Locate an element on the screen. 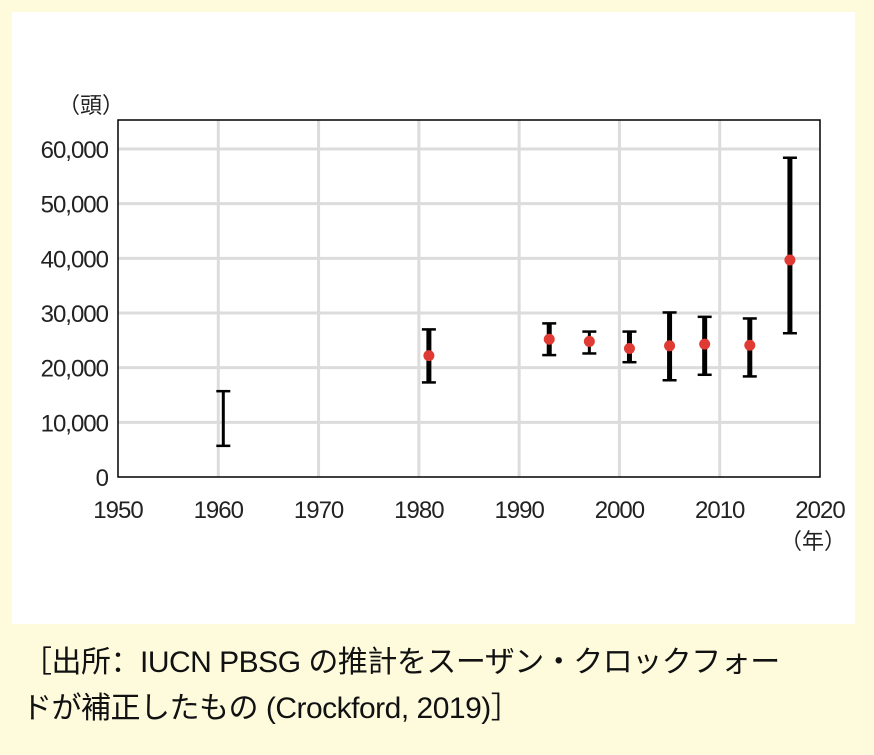 This screenshot has height=755, width=874. y-tick-label: 0 is located at coordinates (102, 478).